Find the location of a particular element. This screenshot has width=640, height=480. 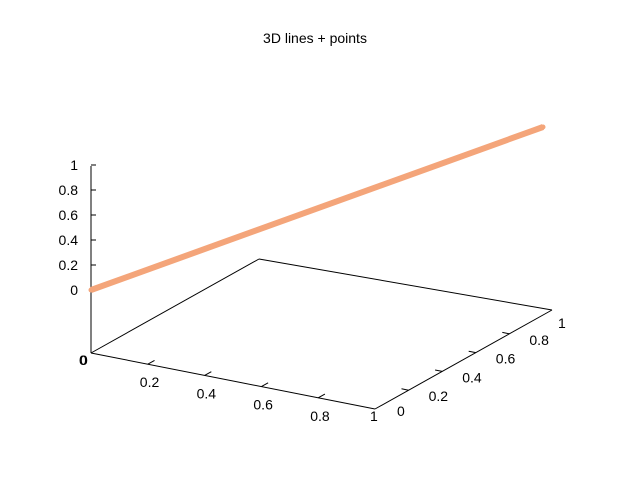

chart-title: 3D lines + points is located at coordinates (315, 38).